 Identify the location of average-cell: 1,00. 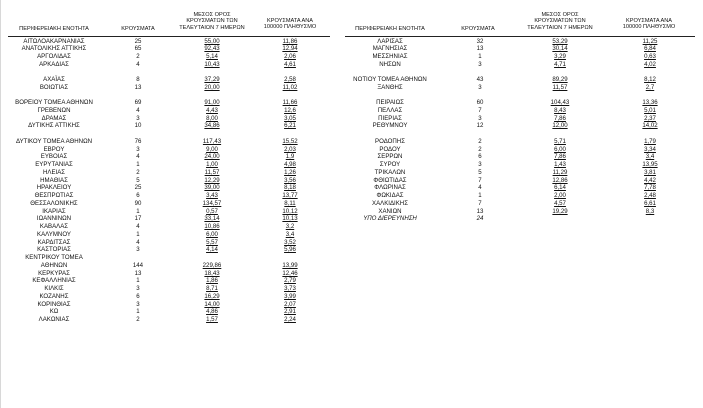
(212, 165).